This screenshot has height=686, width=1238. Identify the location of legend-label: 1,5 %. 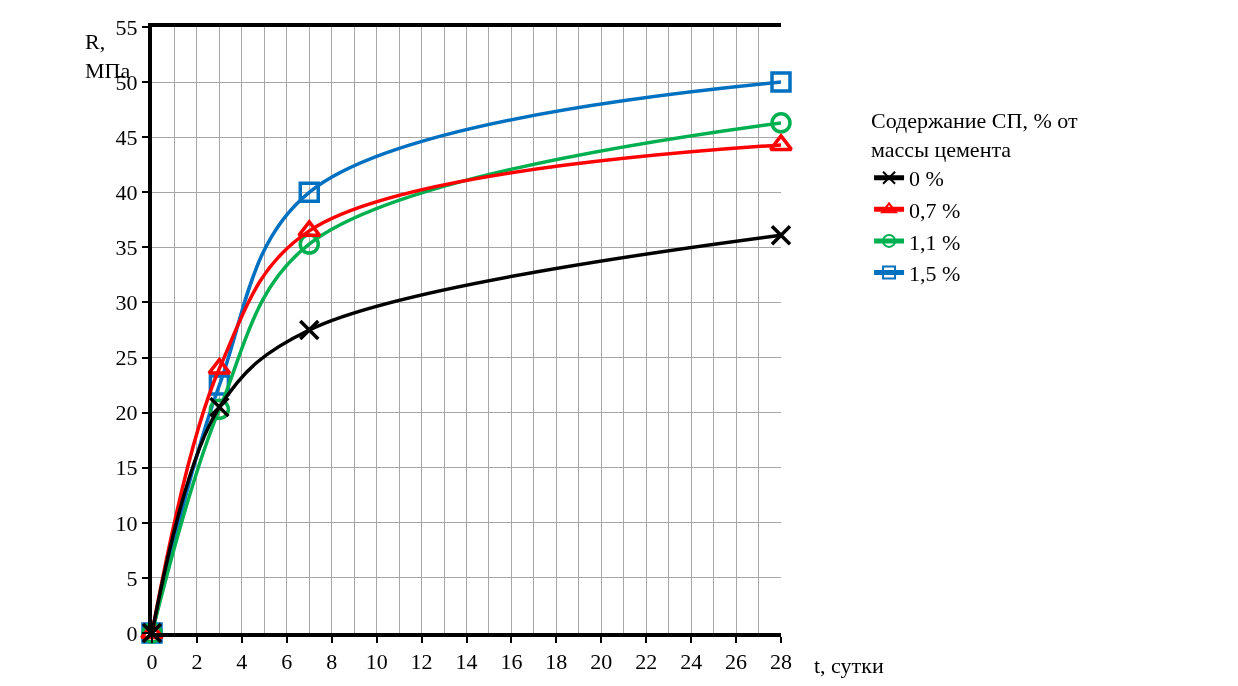
(935, 274).